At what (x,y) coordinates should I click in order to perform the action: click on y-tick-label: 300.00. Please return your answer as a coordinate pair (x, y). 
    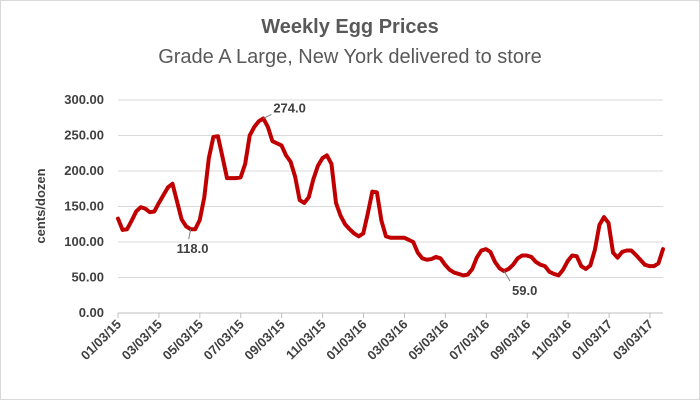
    Looking at the image, I should click on (84, 99).